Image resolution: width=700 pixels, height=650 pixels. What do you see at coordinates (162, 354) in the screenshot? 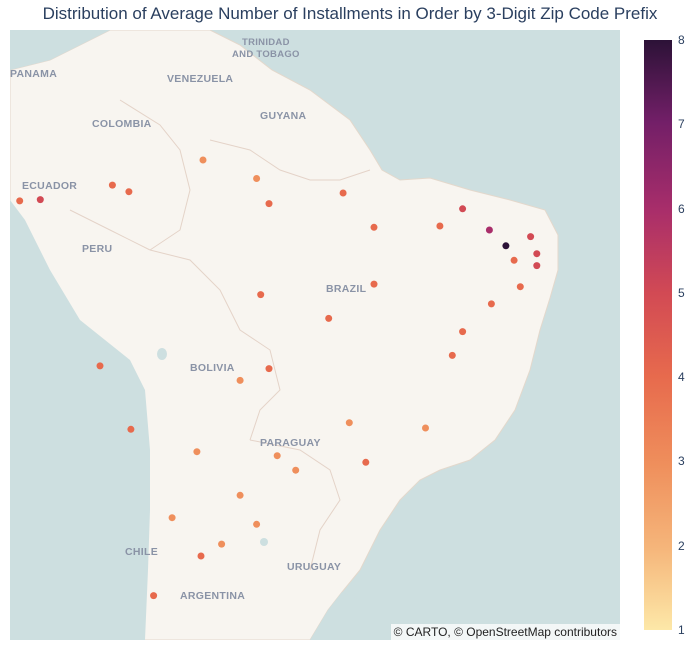
I see `lake-titicaca` at bounding box center [162, 354].